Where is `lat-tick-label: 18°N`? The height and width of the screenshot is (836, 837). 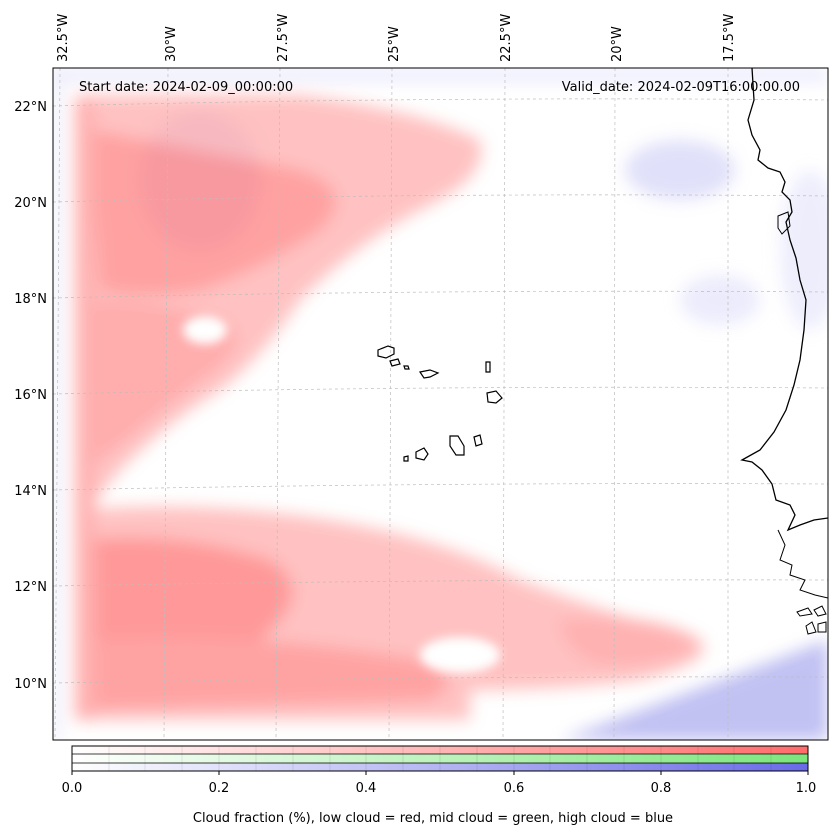 lat-tick-label: 18°N is located at coordinates (30, 299).